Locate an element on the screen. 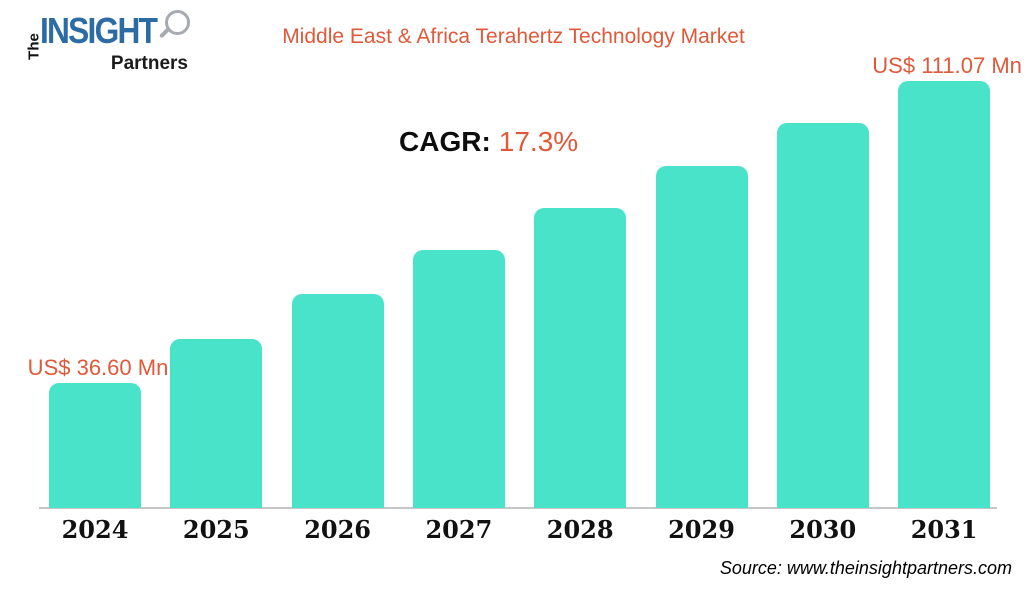 This screenshot has height=591, width=1027. logo-partners-text: Partners is located at coordinates (149, 63).